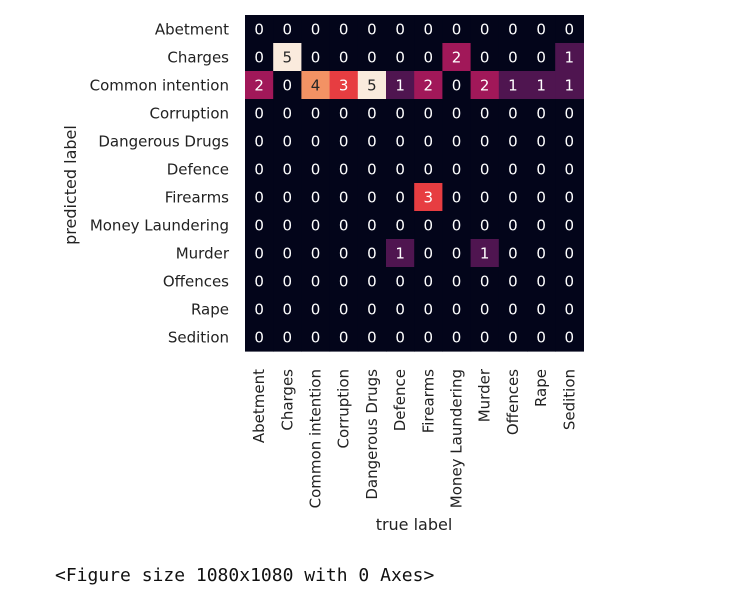 The image size is (741, 602). I want to click on y-tick-label: Charges, so click(198, 58).